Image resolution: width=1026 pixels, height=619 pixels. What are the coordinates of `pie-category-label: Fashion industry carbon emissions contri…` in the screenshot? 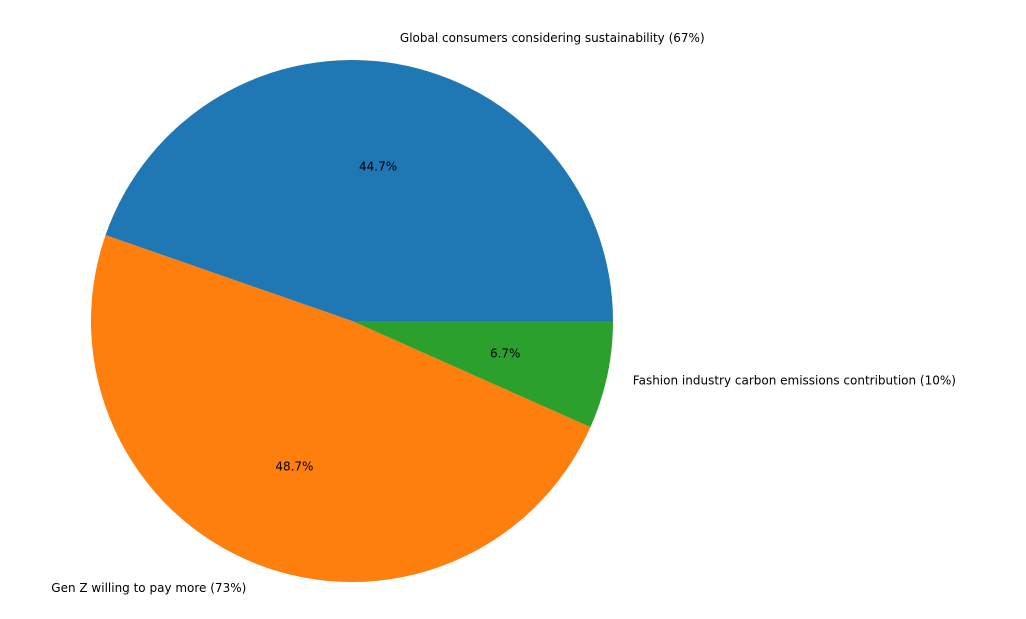 It's located at (794, 381).